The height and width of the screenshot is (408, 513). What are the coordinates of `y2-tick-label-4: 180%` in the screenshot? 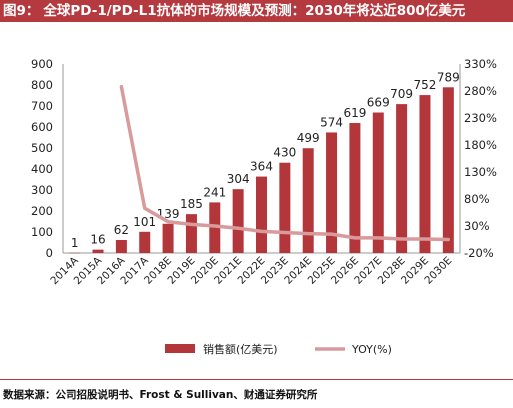 It's located at (480, 145).